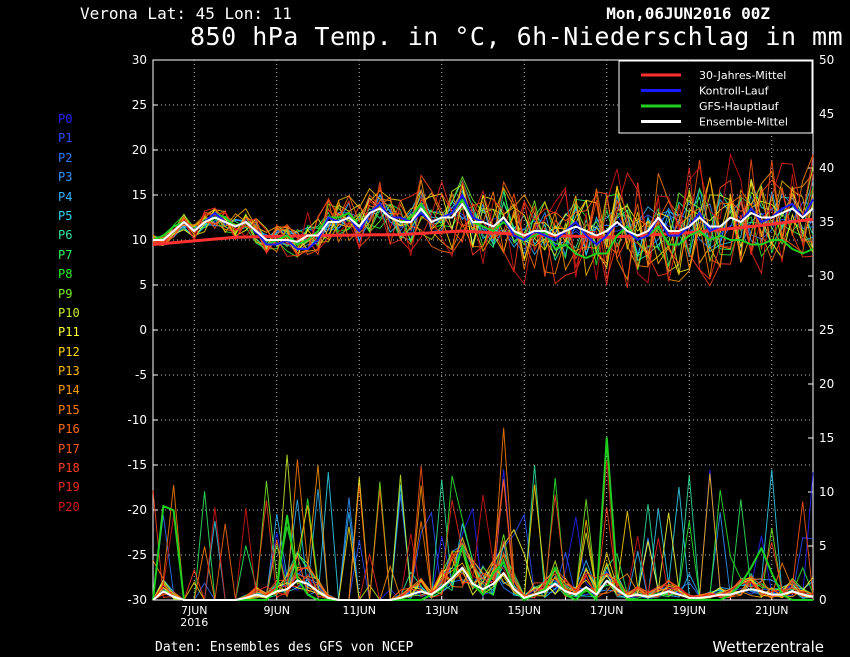 This screenshot has width=850, height=657. Describe the element at coordinates (69, 351) in the screenshot. I see `member-label: P12` at that location.